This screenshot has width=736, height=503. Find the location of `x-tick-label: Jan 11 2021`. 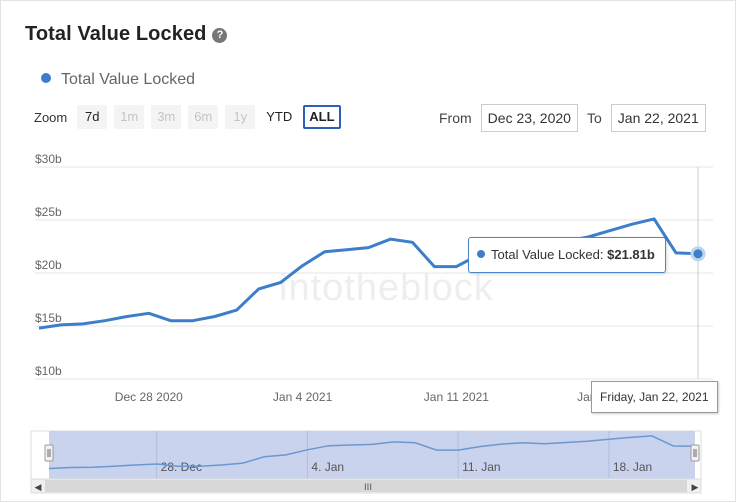

x-tick-label: Jan 11 2021 is located at coordinates (456, 397).